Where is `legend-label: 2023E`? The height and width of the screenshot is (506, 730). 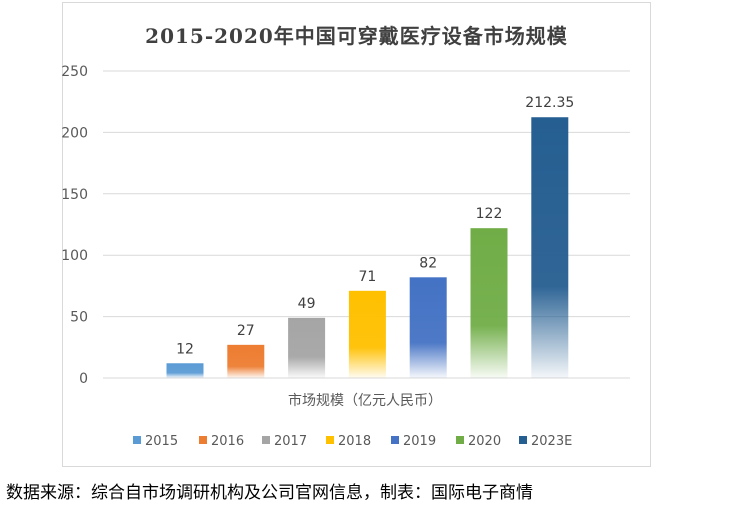
legend-label: 2023E is located at coordinates (551, 441).